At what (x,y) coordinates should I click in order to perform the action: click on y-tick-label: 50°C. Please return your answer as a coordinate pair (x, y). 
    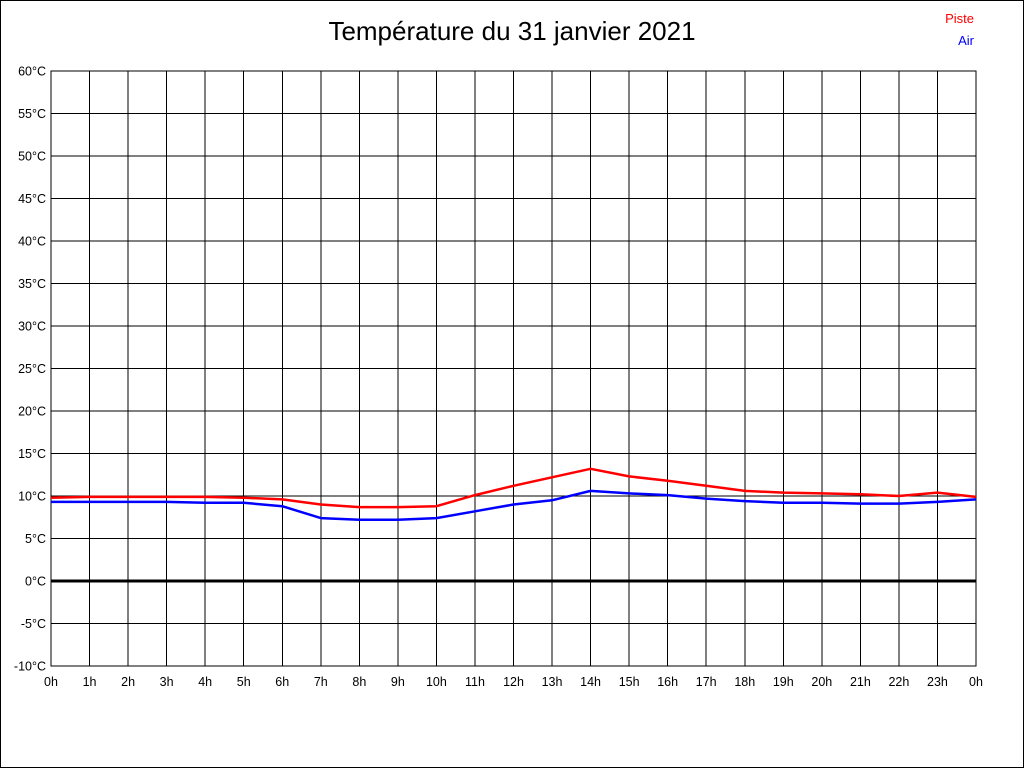
    Looking at the image, I should click on (32, 157).